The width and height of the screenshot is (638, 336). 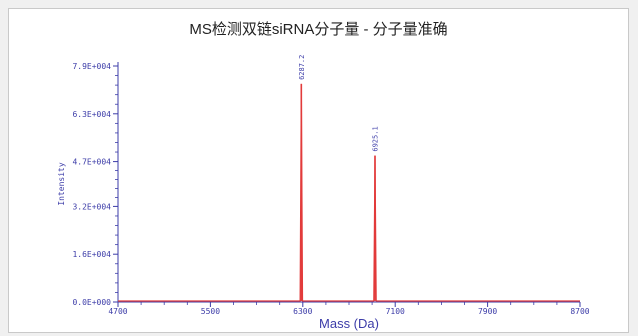 What do you see at coordinates (375, 138) in the screenshot?
I see `peak-label: 6925.1` at bounding box center [375, 138].